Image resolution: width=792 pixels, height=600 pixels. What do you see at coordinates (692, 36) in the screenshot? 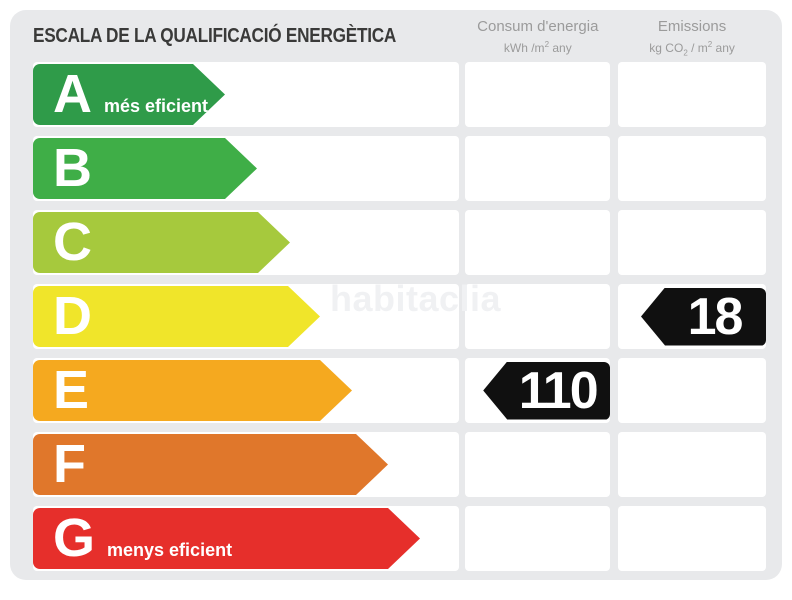
I see `emissions-column-header: Emissions kg CO2 / m2 any` at bounding box center [692, 36].